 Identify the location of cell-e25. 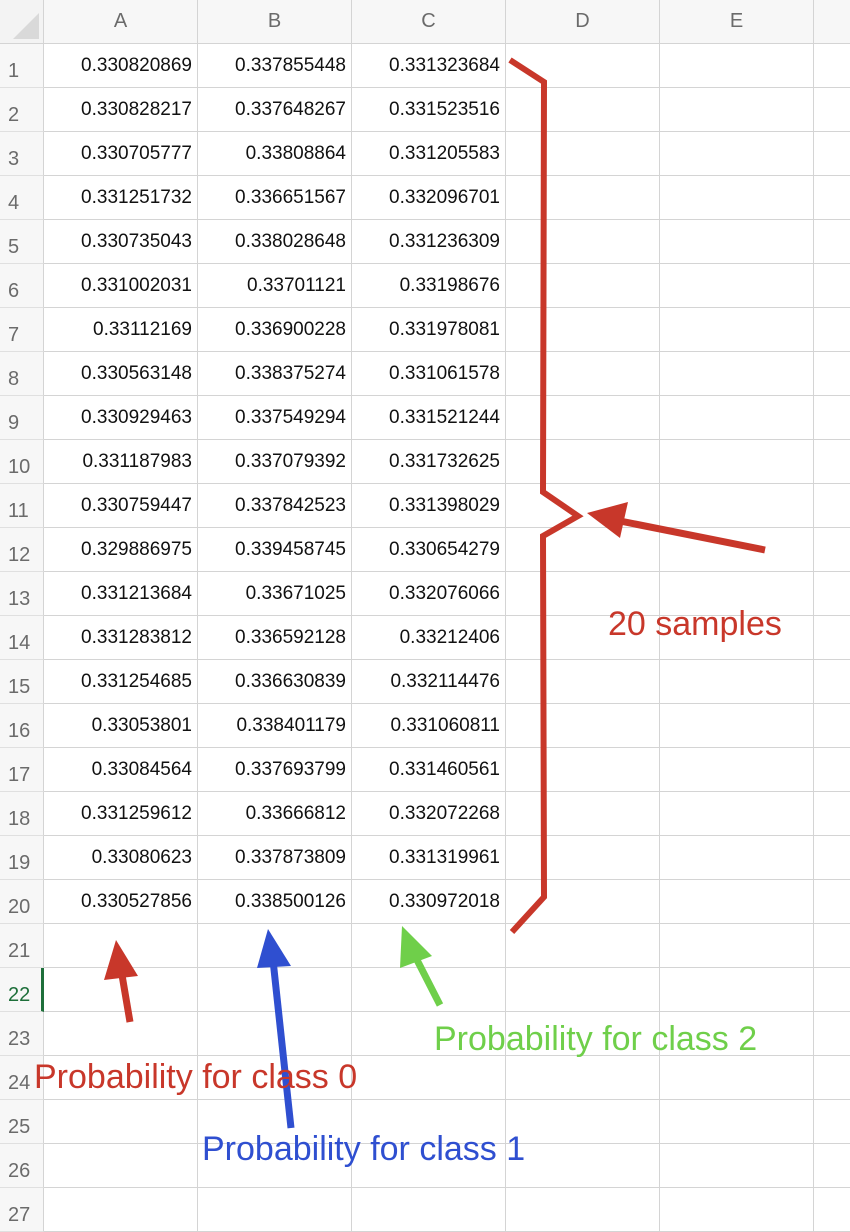
(737, 1122).